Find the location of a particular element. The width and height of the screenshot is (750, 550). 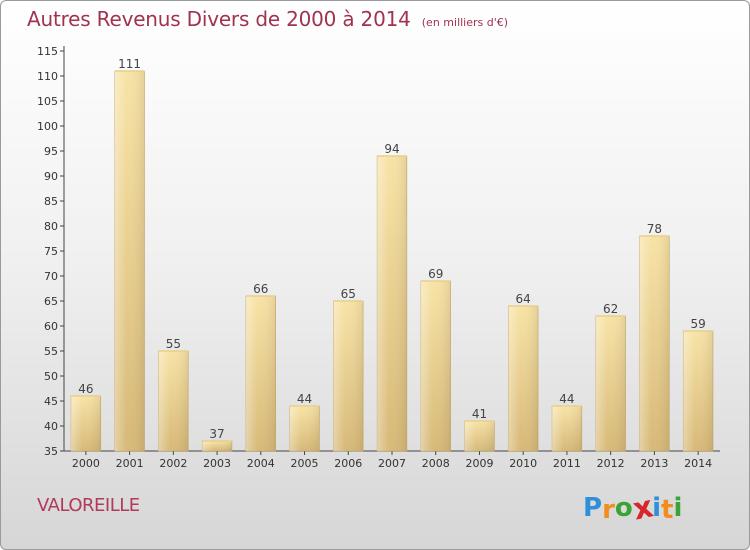

x-tick-label: 2013 is located at coordinates (654, 463).